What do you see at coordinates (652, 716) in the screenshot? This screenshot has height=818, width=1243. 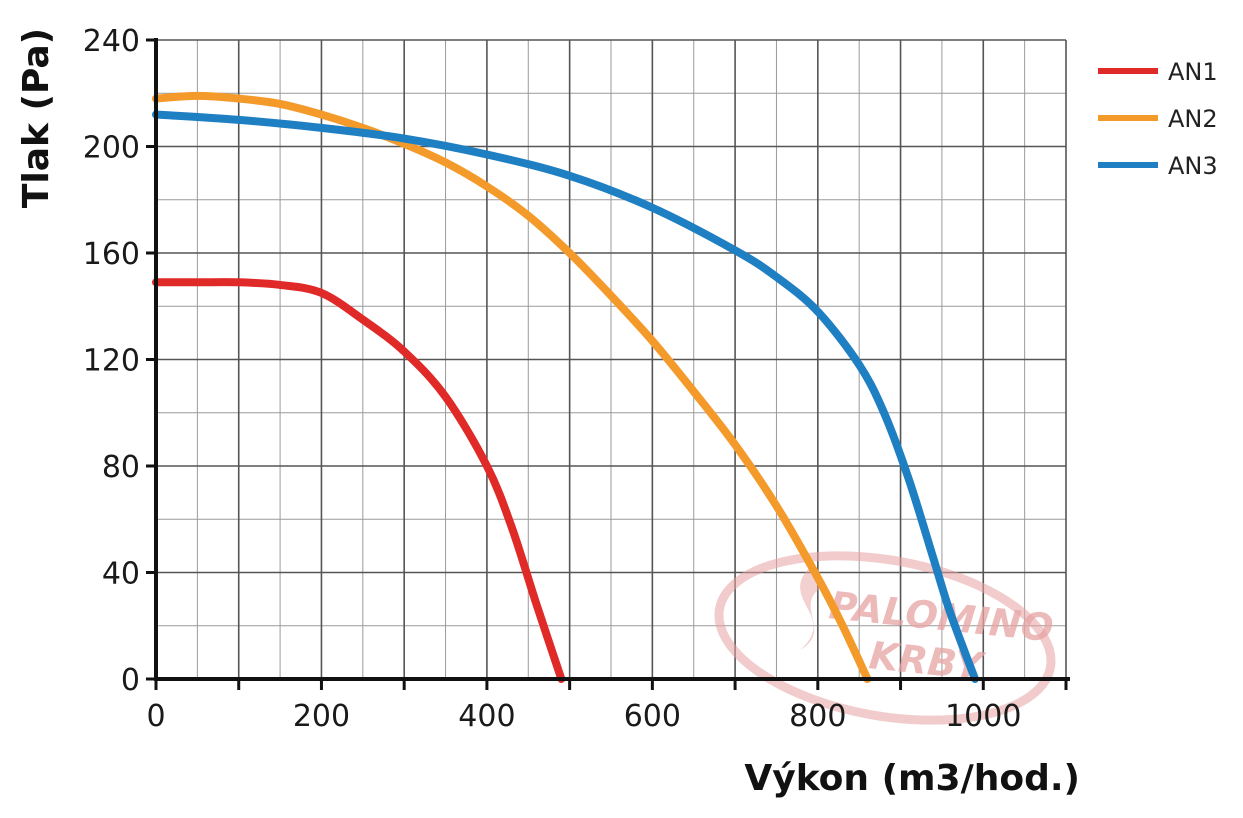 I see `x-tick-label: 600` at bounding box center [652, 716].